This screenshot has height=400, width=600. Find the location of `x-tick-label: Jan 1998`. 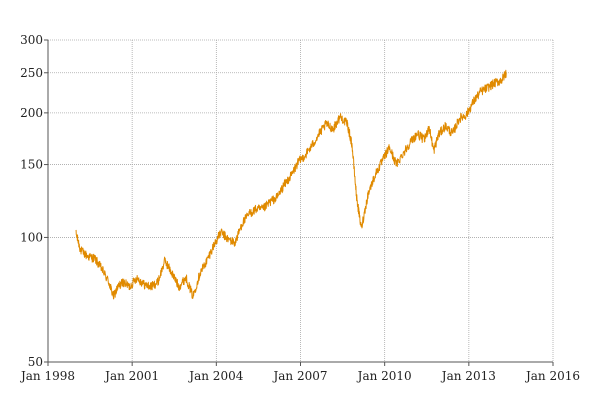

x-tick-label: Jan 1998 is located at coordinates (47, 376).